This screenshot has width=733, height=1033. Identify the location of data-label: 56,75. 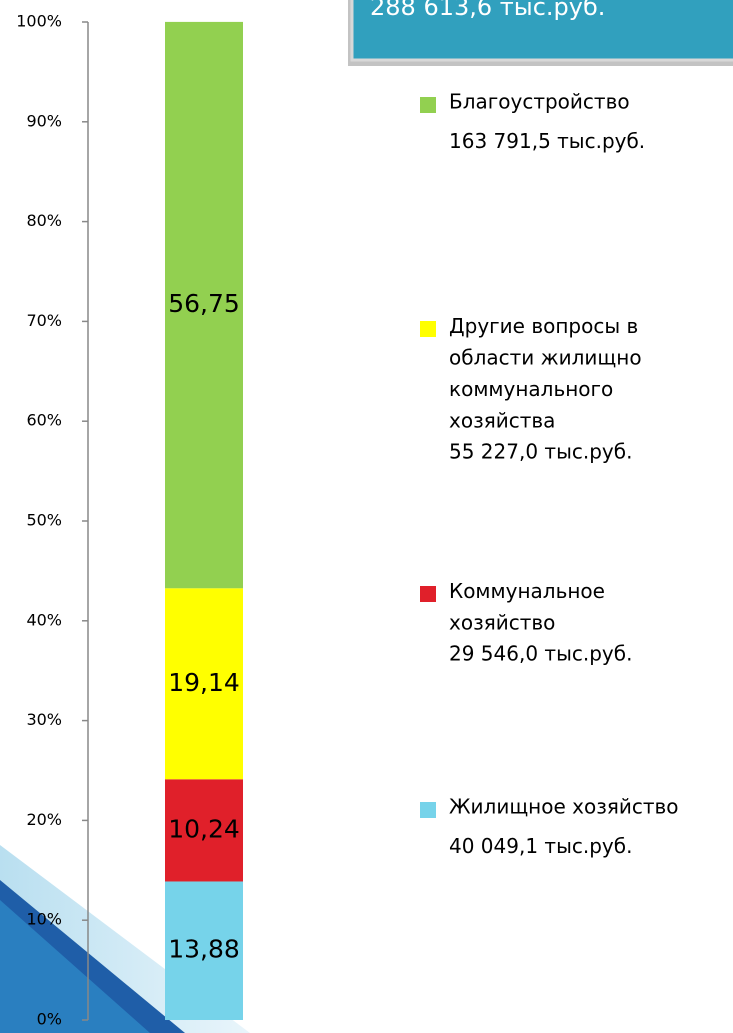
(204, 303).